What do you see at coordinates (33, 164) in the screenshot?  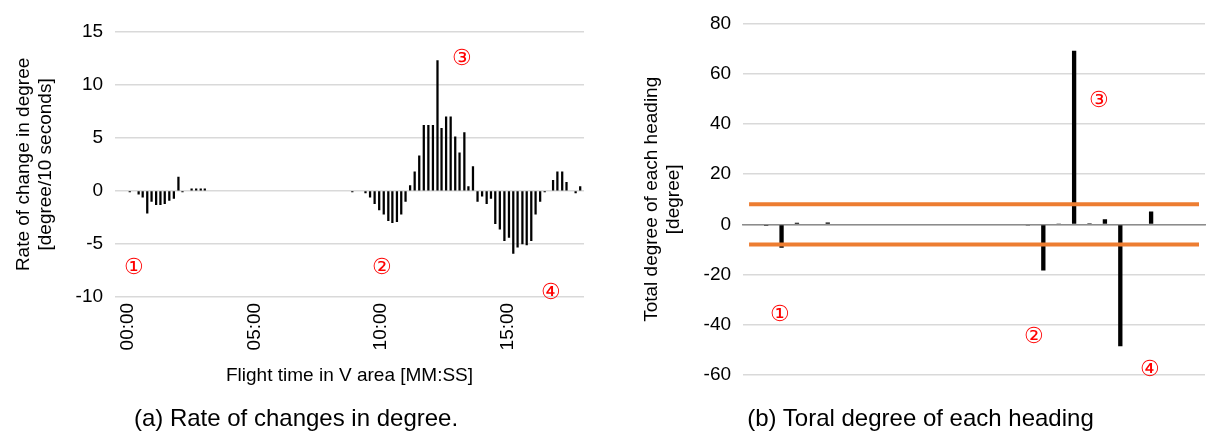 I see `y-axis-title: Rate of change in degree [degree/10 seconds]` at bounding box center [33, 164].